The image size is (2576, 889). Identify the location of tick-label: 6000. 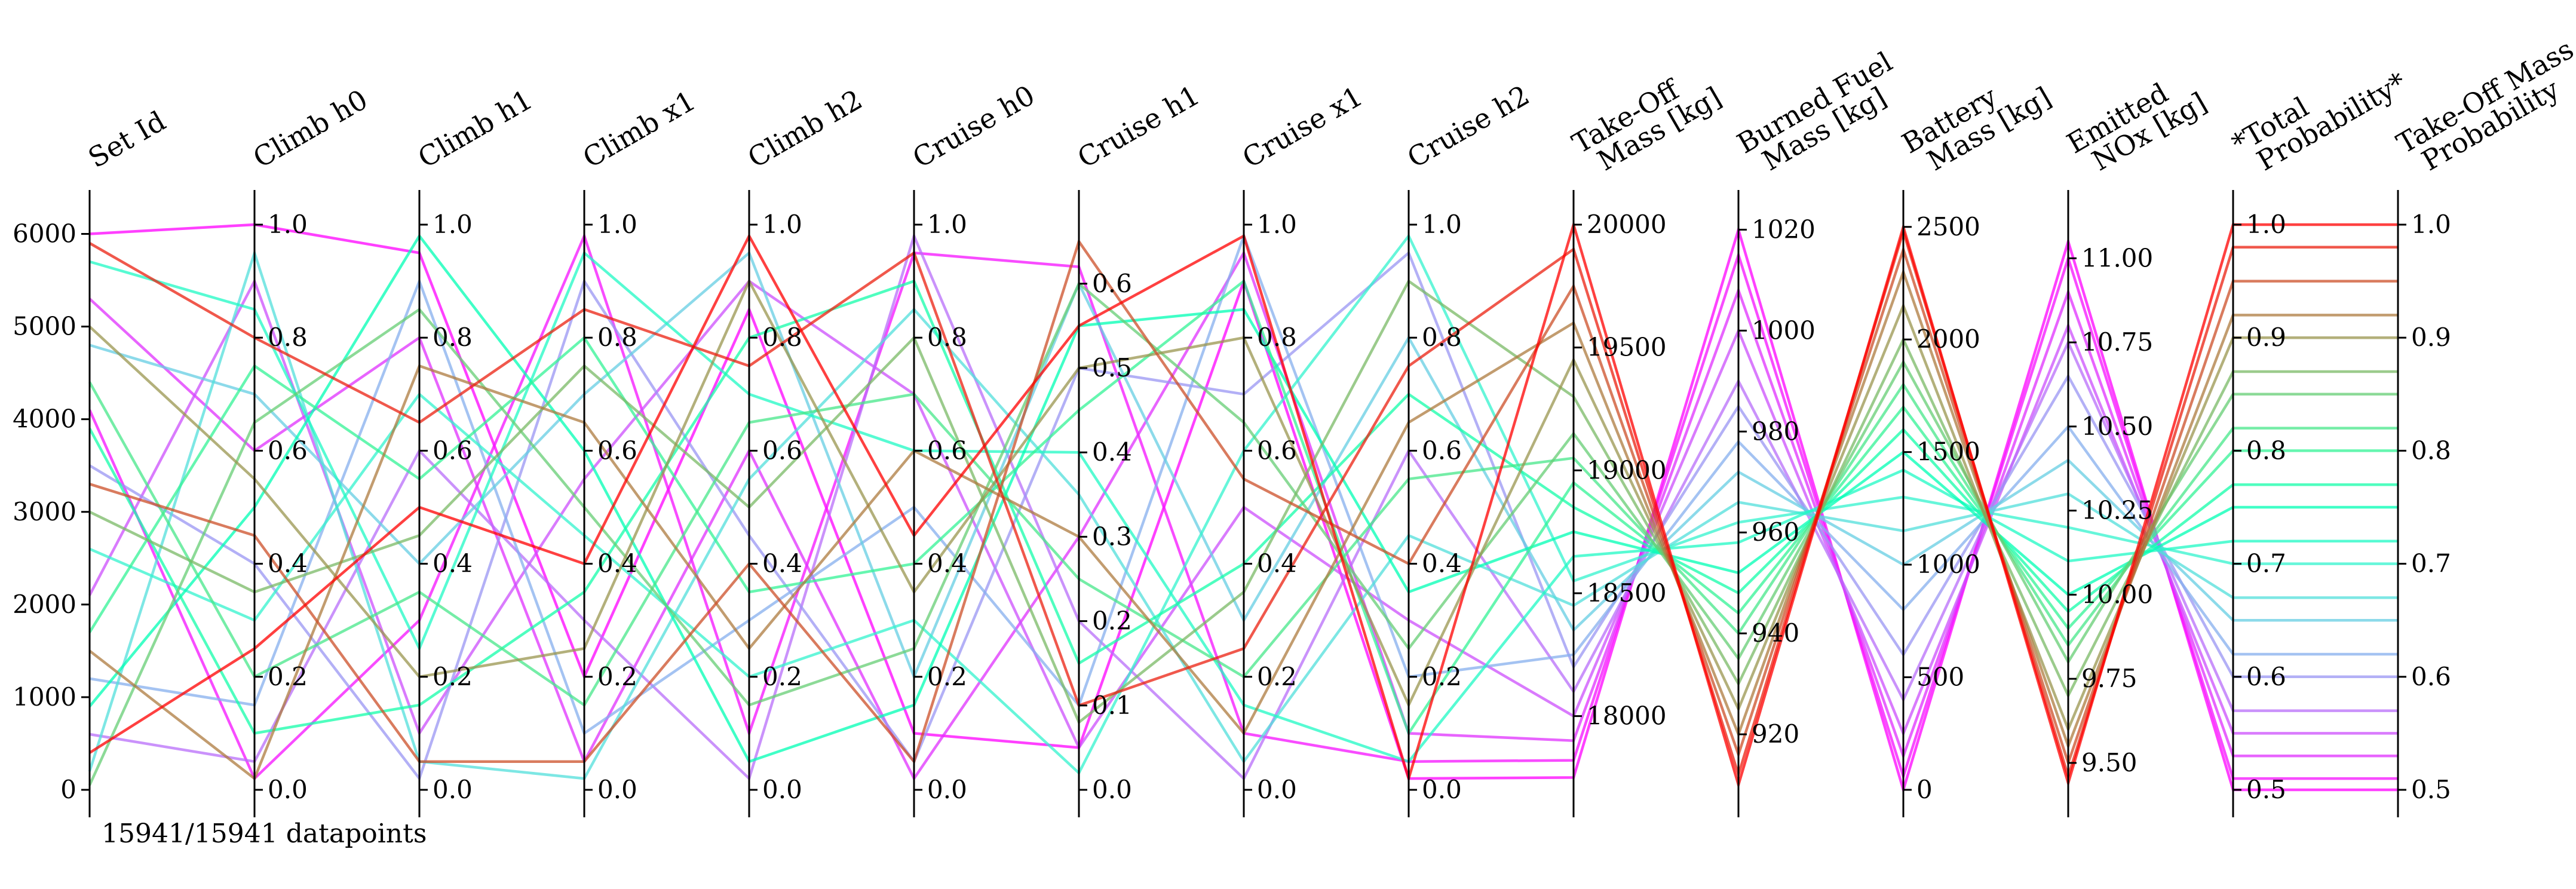
(44, 234).